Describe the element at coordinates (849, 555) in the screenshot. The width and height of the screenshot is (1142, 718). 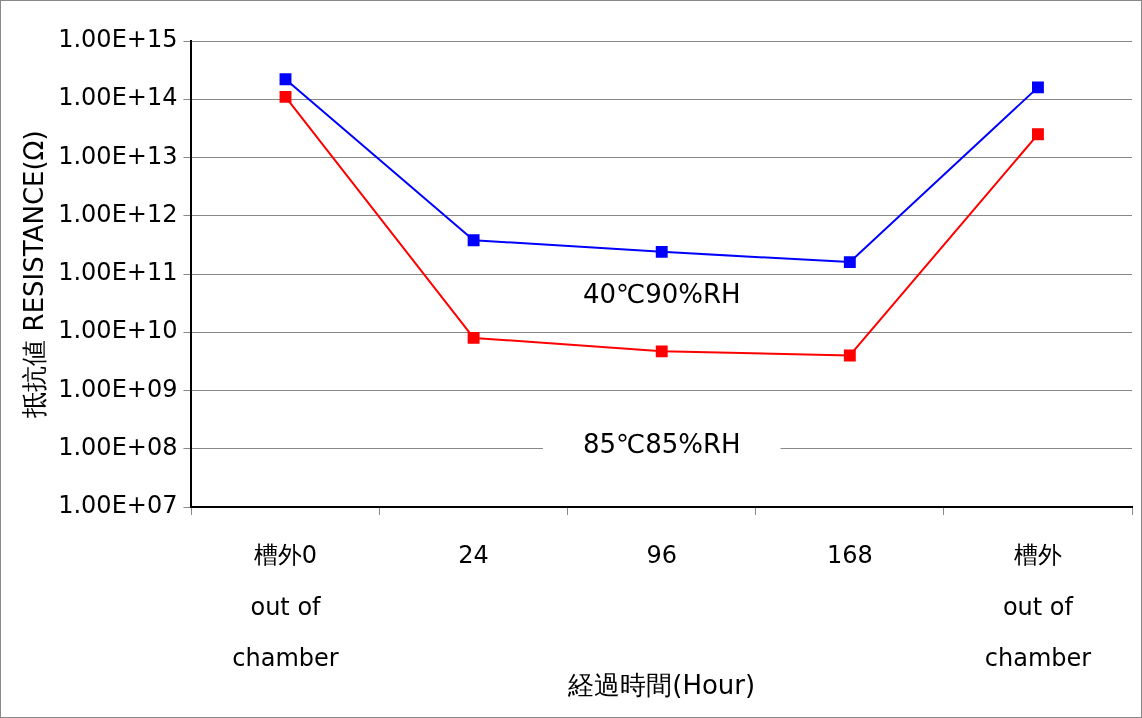
I see `x-tick-label: 168` at that location.